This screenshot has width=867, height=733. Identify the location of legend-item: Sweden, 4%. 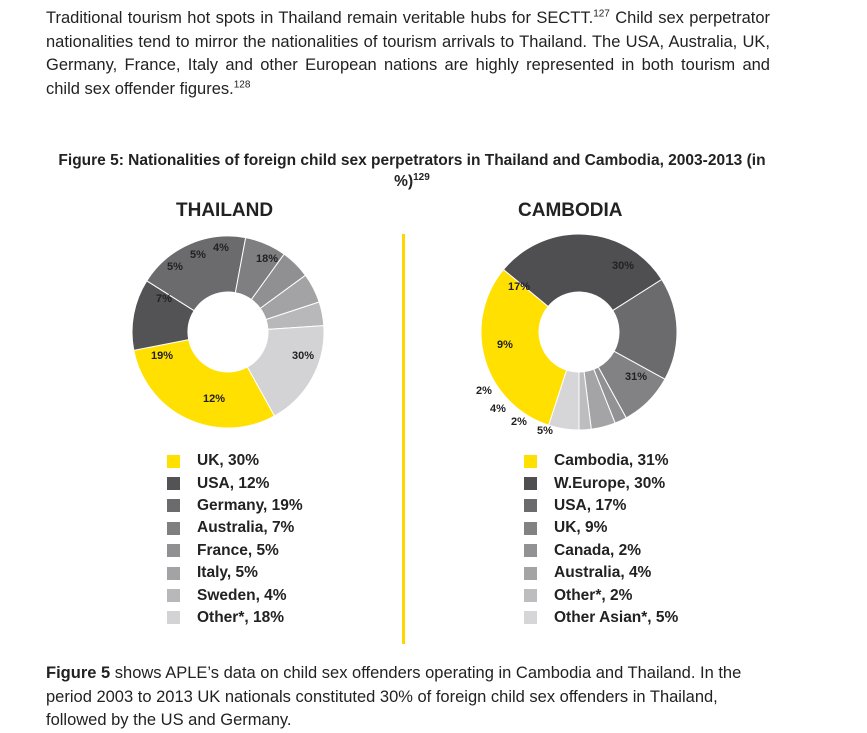
(235, 595).